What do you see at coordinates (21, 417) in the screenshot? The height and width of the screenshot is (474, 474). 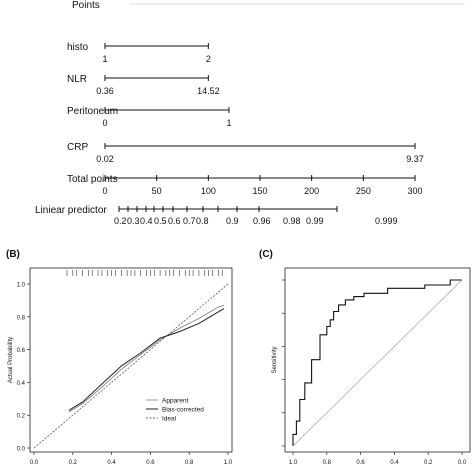 I see `calibration-y-tick-label: 0.2` at bounding box center [21, 417].